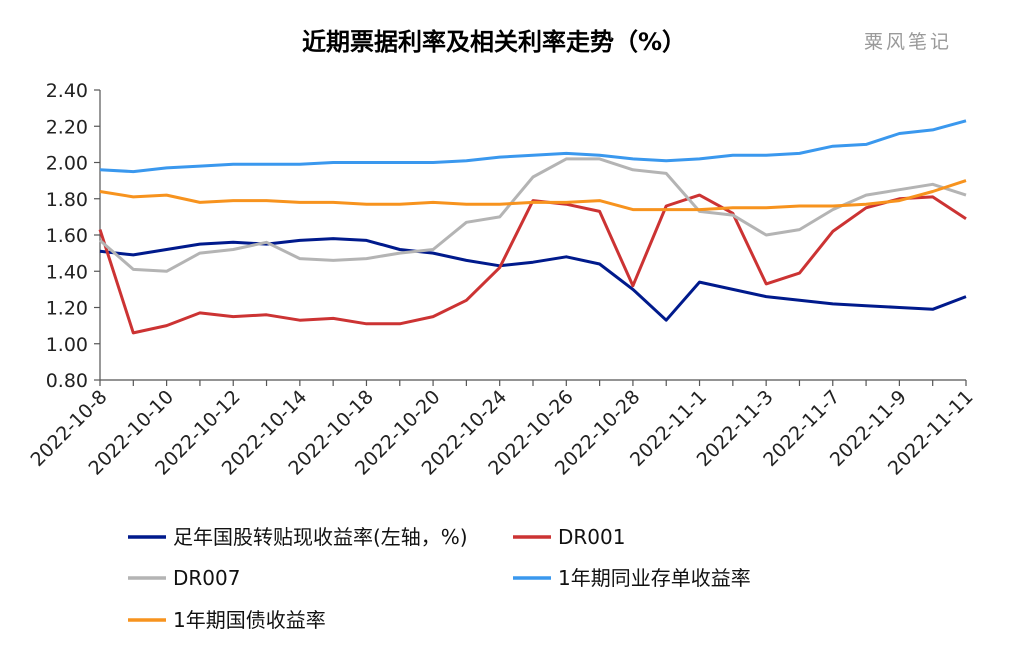 This screenshot has height=652, width=1009. Describe the element at coordinates (67, 200) in the screenshot. I see `y-tick-label: 1.80` at that location.